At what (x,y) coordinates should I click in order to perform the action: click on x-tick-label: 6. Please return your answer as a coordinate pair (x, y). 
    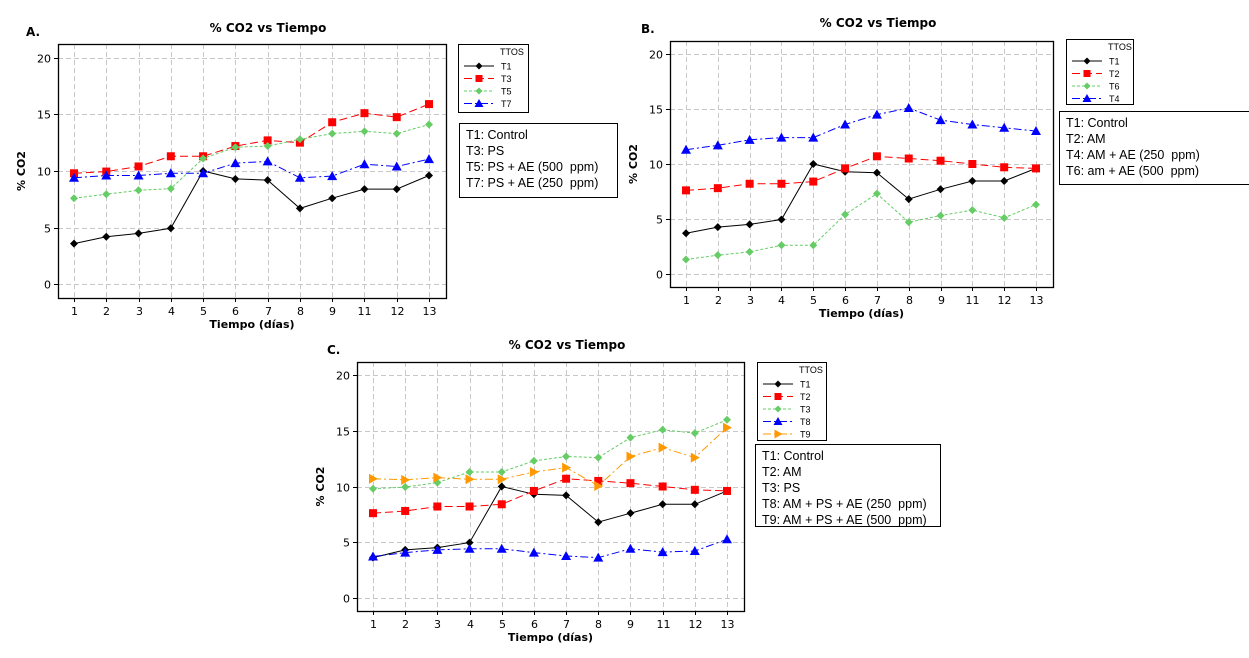
    Looking at the image, I should click on (534, 624).